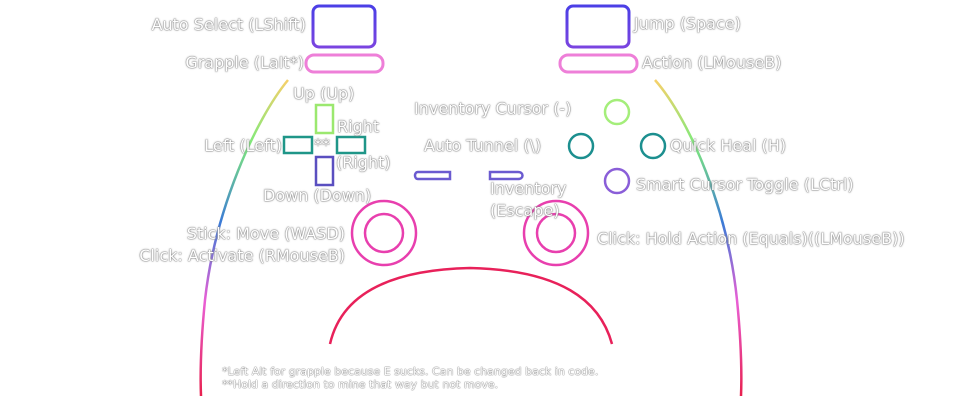  I want to click on right-bumper-button, so click(598, 26).